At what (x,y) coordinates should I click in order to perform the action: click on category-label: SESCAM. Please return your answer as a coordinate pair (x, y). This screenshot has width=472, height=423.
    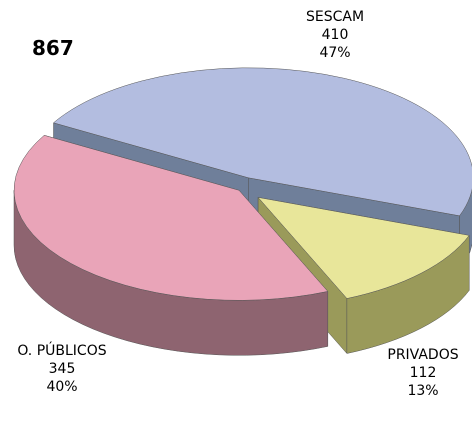
    Looking at the image, I should click on (335, 17).